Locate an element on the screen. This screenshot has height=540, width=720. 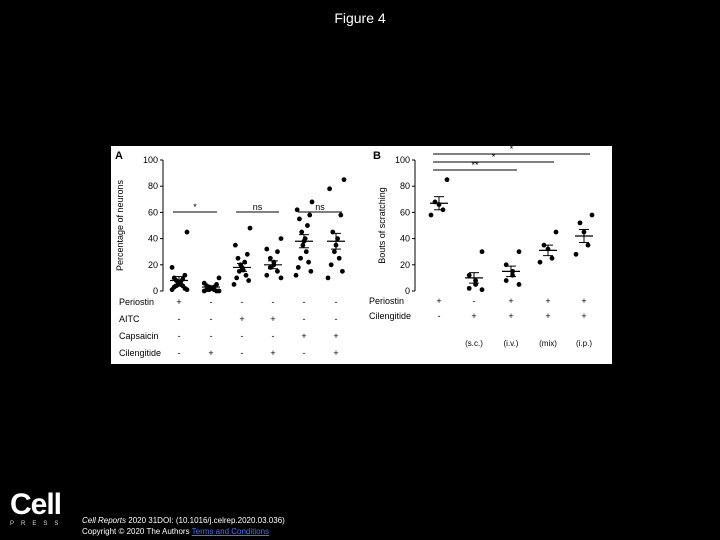
panel-b-y-tick-label: 0 is located at coordinates (407, 291).